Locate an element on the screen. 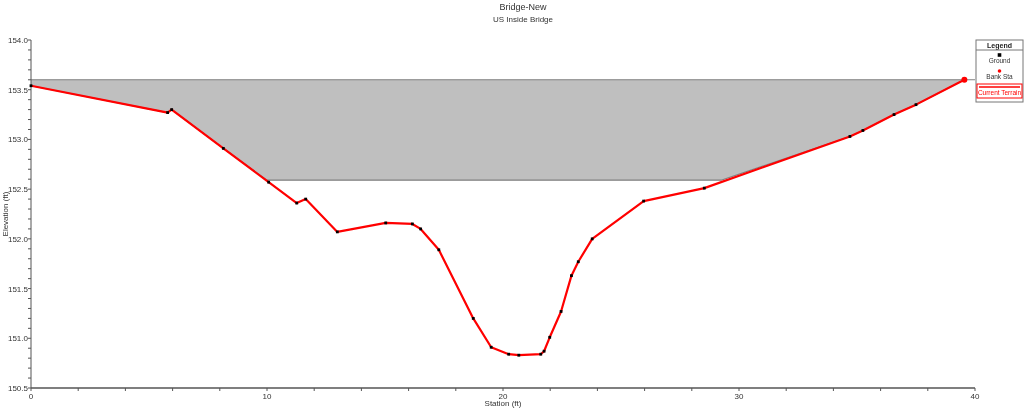 This screenshot has width=1024, height=409. x-tick-label: 0 is located at coordinates (31, 396).